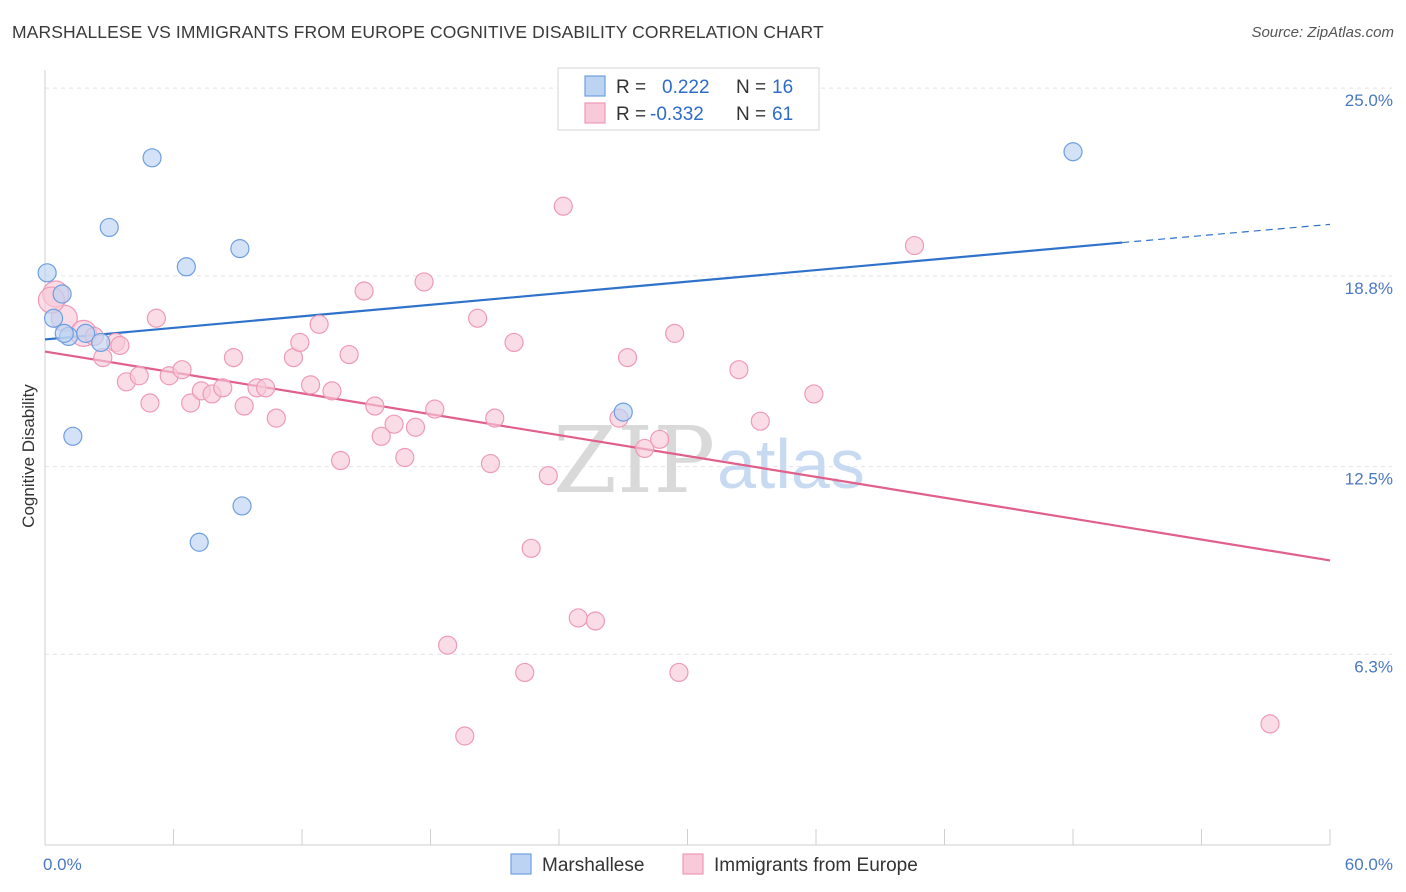 The image size is (1406, 892). What do you see at coordinates (593, 865) in the screenshot?
I see `series-legend-label-marshallese: Marshallese` at bounding box center [593, 865].